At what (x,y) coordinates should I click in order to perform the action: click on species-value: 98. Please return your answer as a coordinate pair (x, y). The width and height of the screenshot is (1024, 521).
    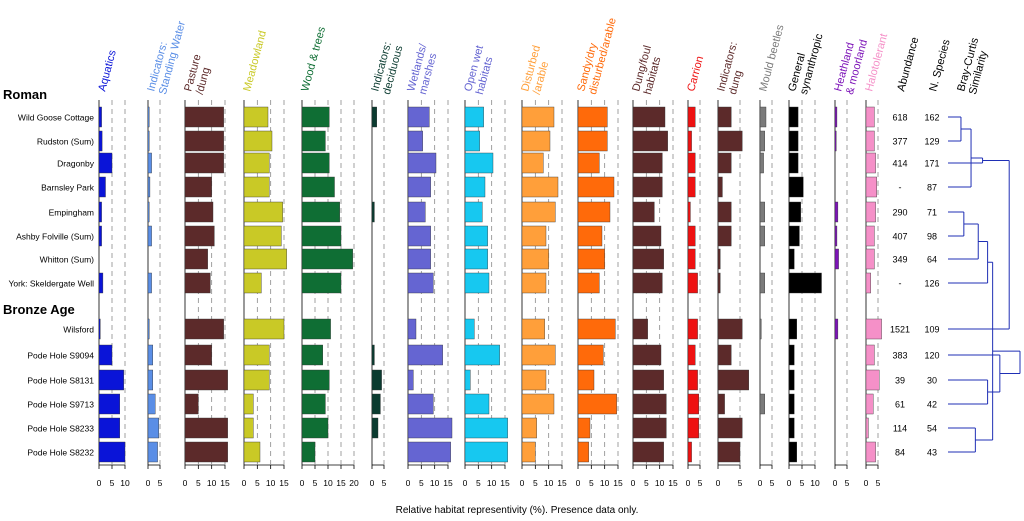
    Looking at the image, I should click on (932, 237).